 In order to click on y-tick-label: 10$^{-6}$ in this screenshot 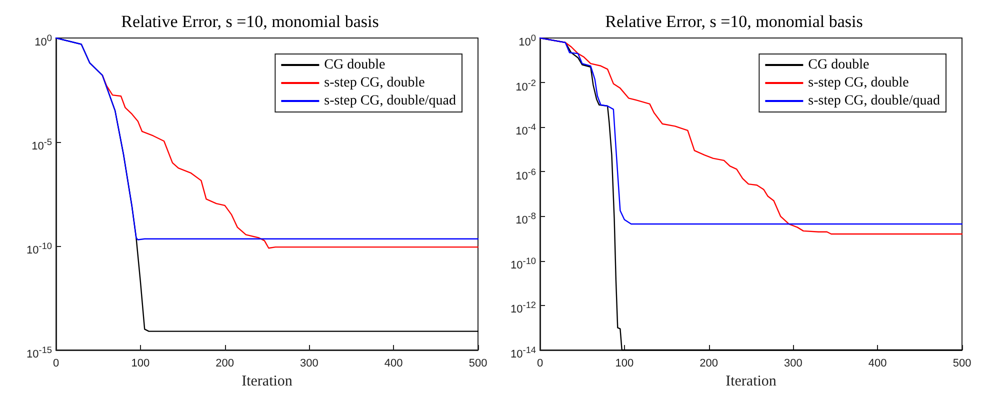, I will do `click(526, 174)`.